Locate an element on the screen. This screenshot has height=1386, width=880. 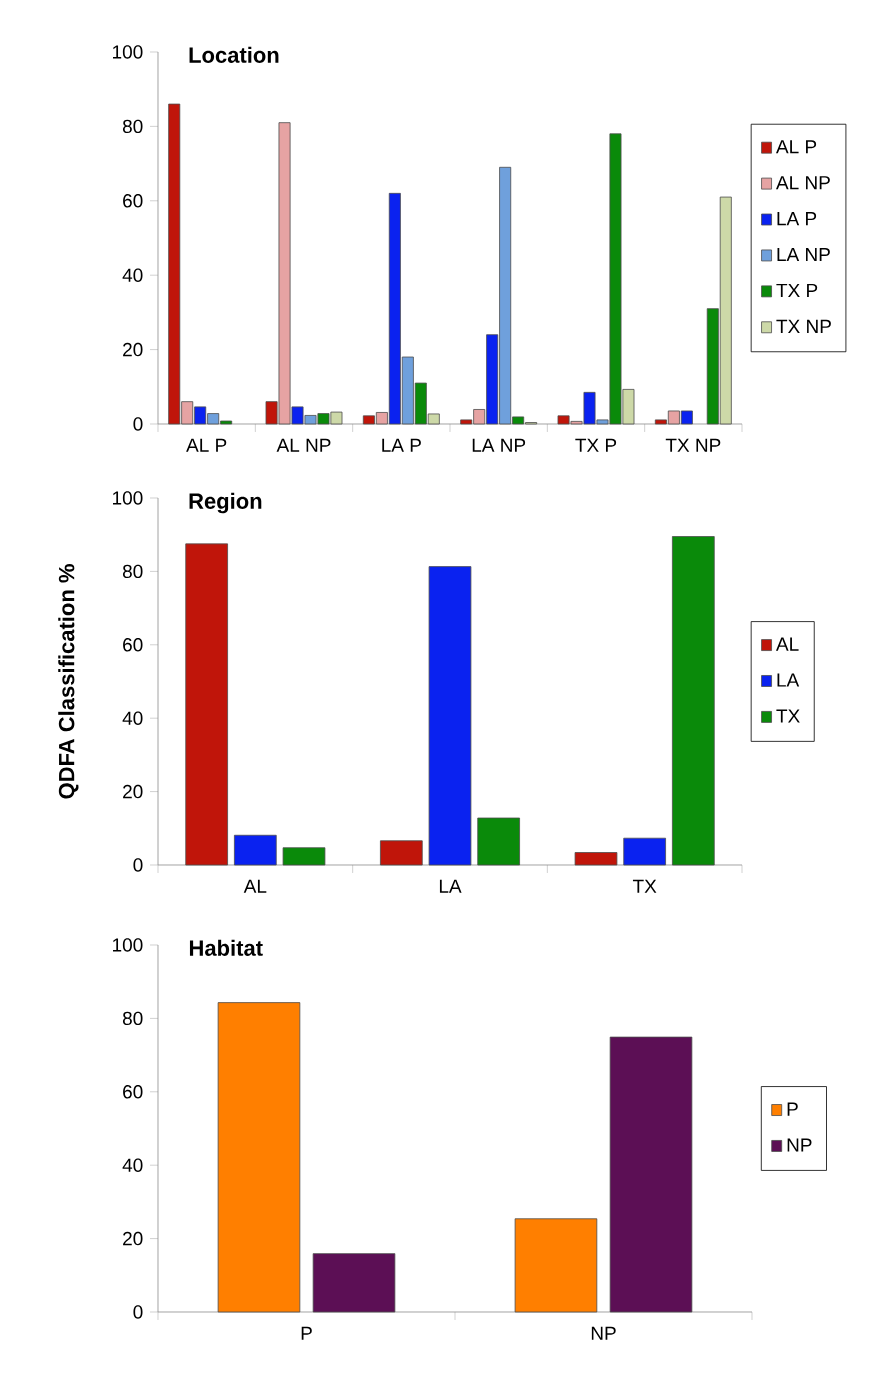
x-tick-label: LA P is located at coordinates (401, 445).